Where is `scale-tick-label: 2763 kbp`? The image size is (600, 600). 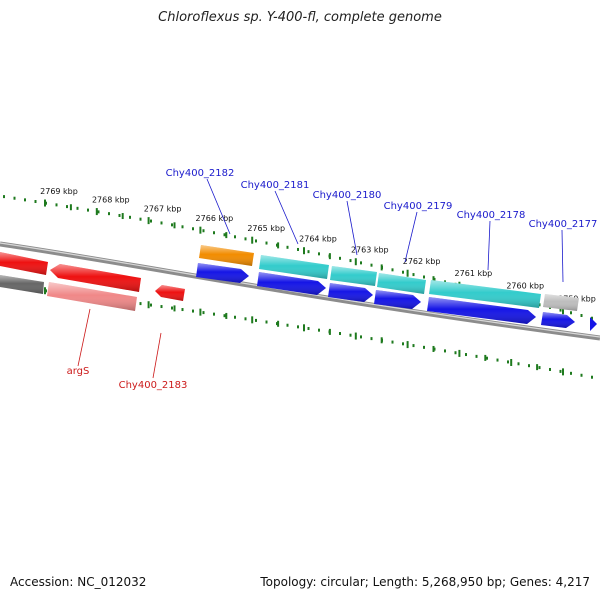
scale-tick-label: 2763 kbp is located at coordinates (370, 250).